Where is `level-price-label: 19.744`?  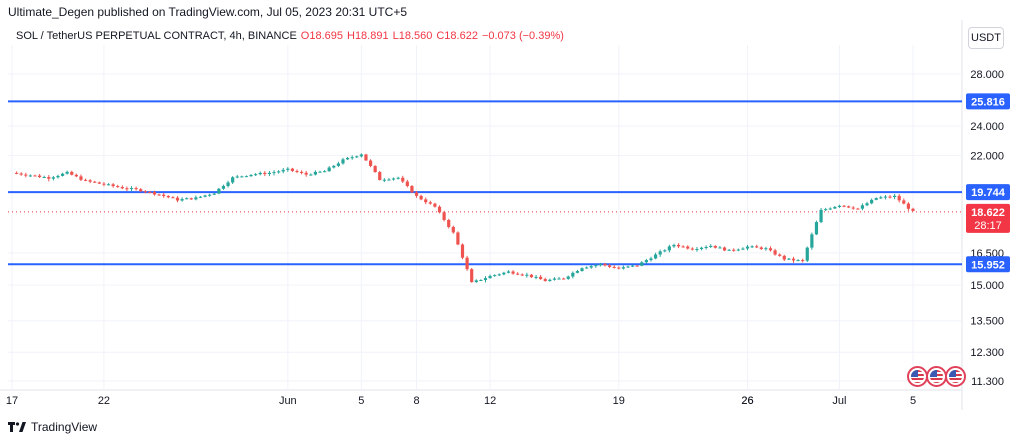
level-price-label: 19.744 is located at coordinates (988, 193).